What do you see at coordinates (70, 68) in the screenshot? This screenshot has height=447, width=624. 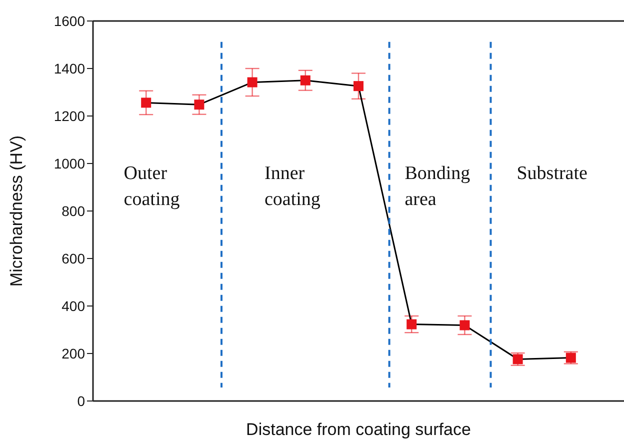 I see `y-tick-label: 1400` at bounding box center [70, 68].